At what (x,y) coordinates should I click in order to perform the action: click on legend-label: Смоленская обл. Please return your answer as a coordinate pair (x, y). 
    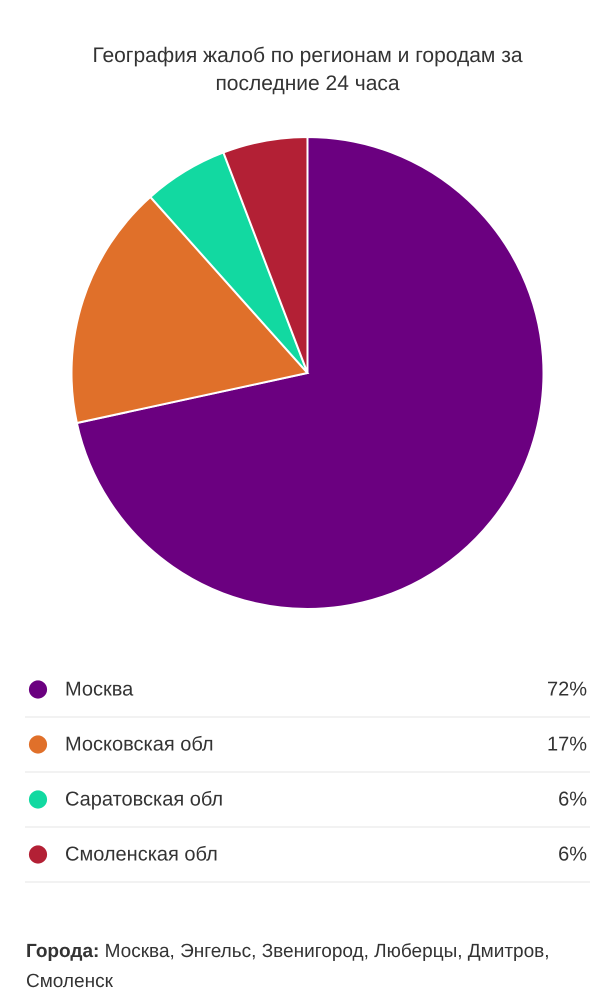
    Looking at the image, I should click on (141, 855).